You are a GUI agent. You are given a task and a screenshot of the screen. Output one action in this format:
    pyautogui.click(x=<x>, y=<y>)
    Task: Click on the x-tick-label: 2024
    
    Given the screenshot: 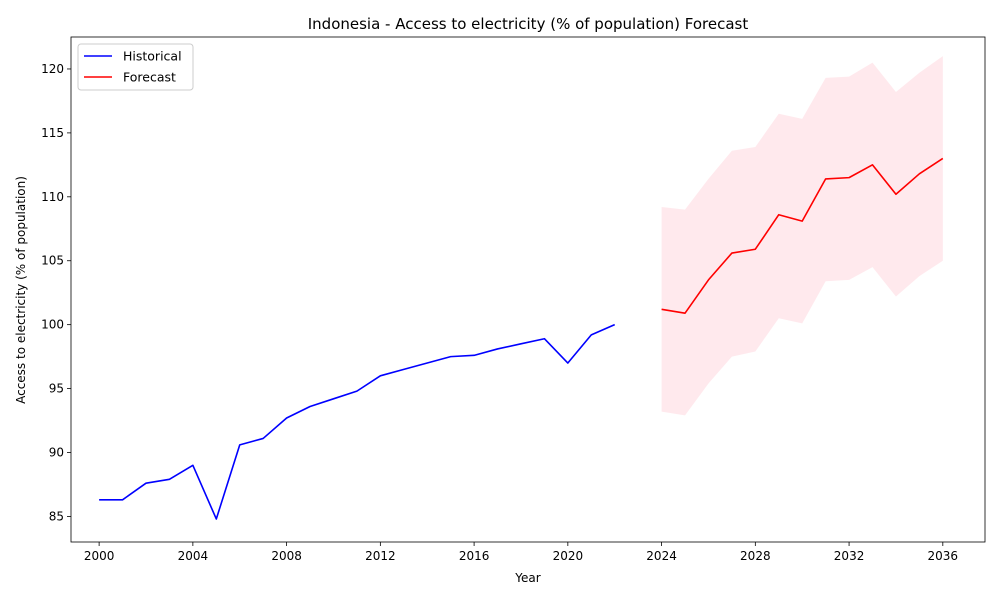 What is the action you would take?
    pyautogui.click(x=661, y=556)
    